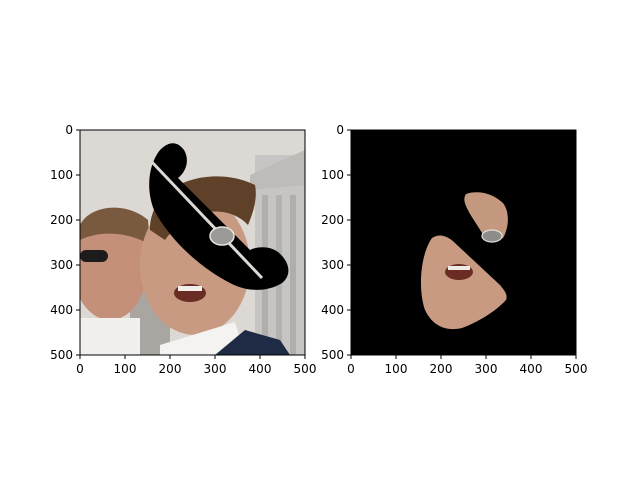 The image size is (640, 480). What do you see at coordinates (170, 369) in the screenshot?
I see `left-x-tick-label: 200` at bounding box center [170, 369].